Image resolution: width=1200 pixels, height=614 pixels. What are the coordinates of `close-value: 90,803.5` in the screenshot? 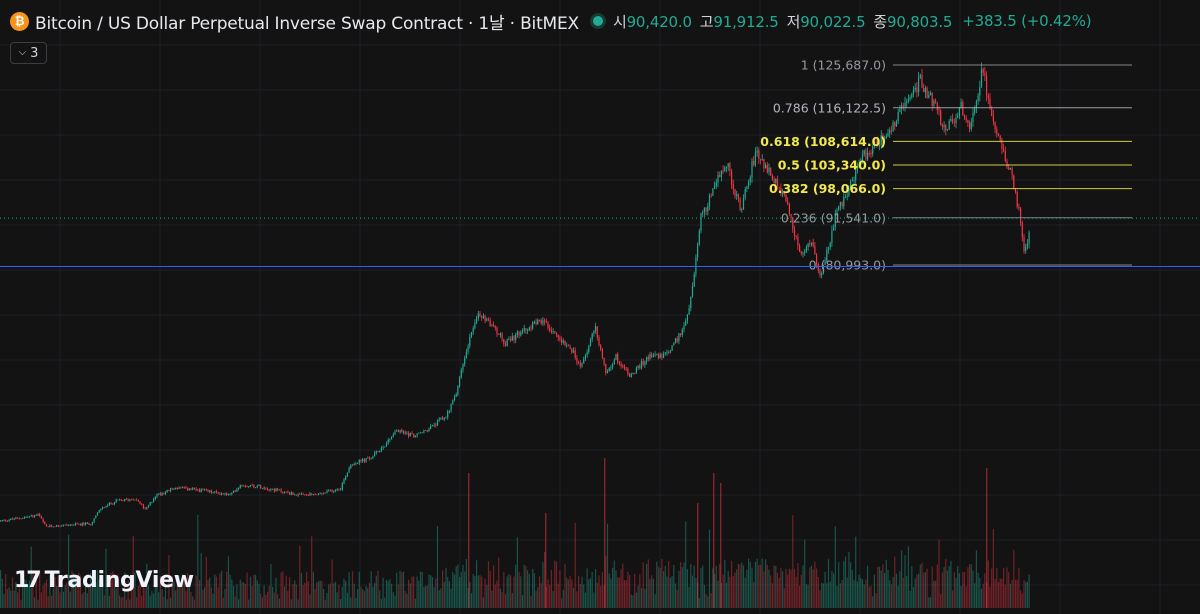 It's located at (920, 21).